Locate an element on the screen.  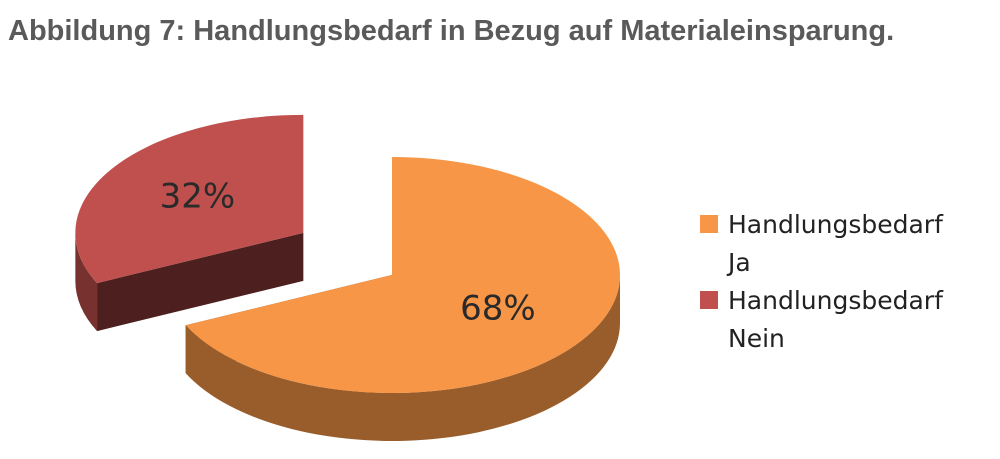
legend-label: Handlungsbedarf Ja is located at coordinates (835, 243).